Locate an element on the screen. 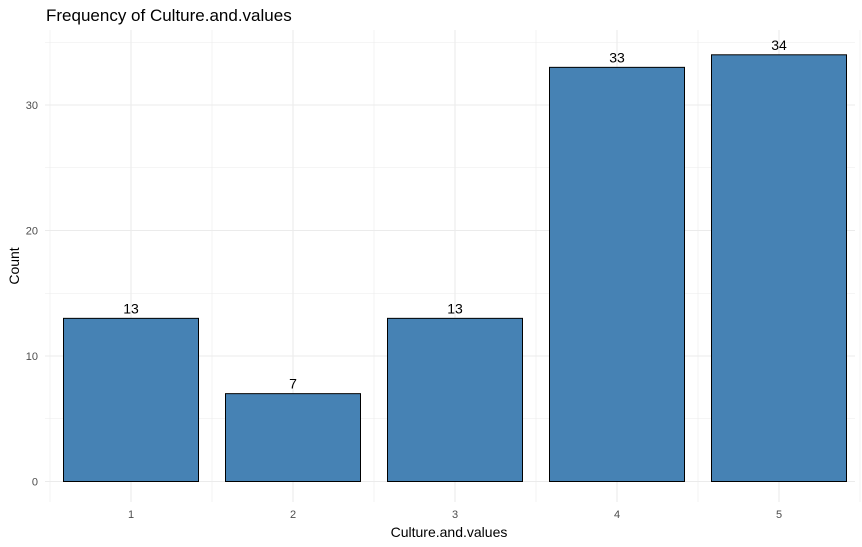  x-tick-label: 3 is located at coordinates (455, 515).